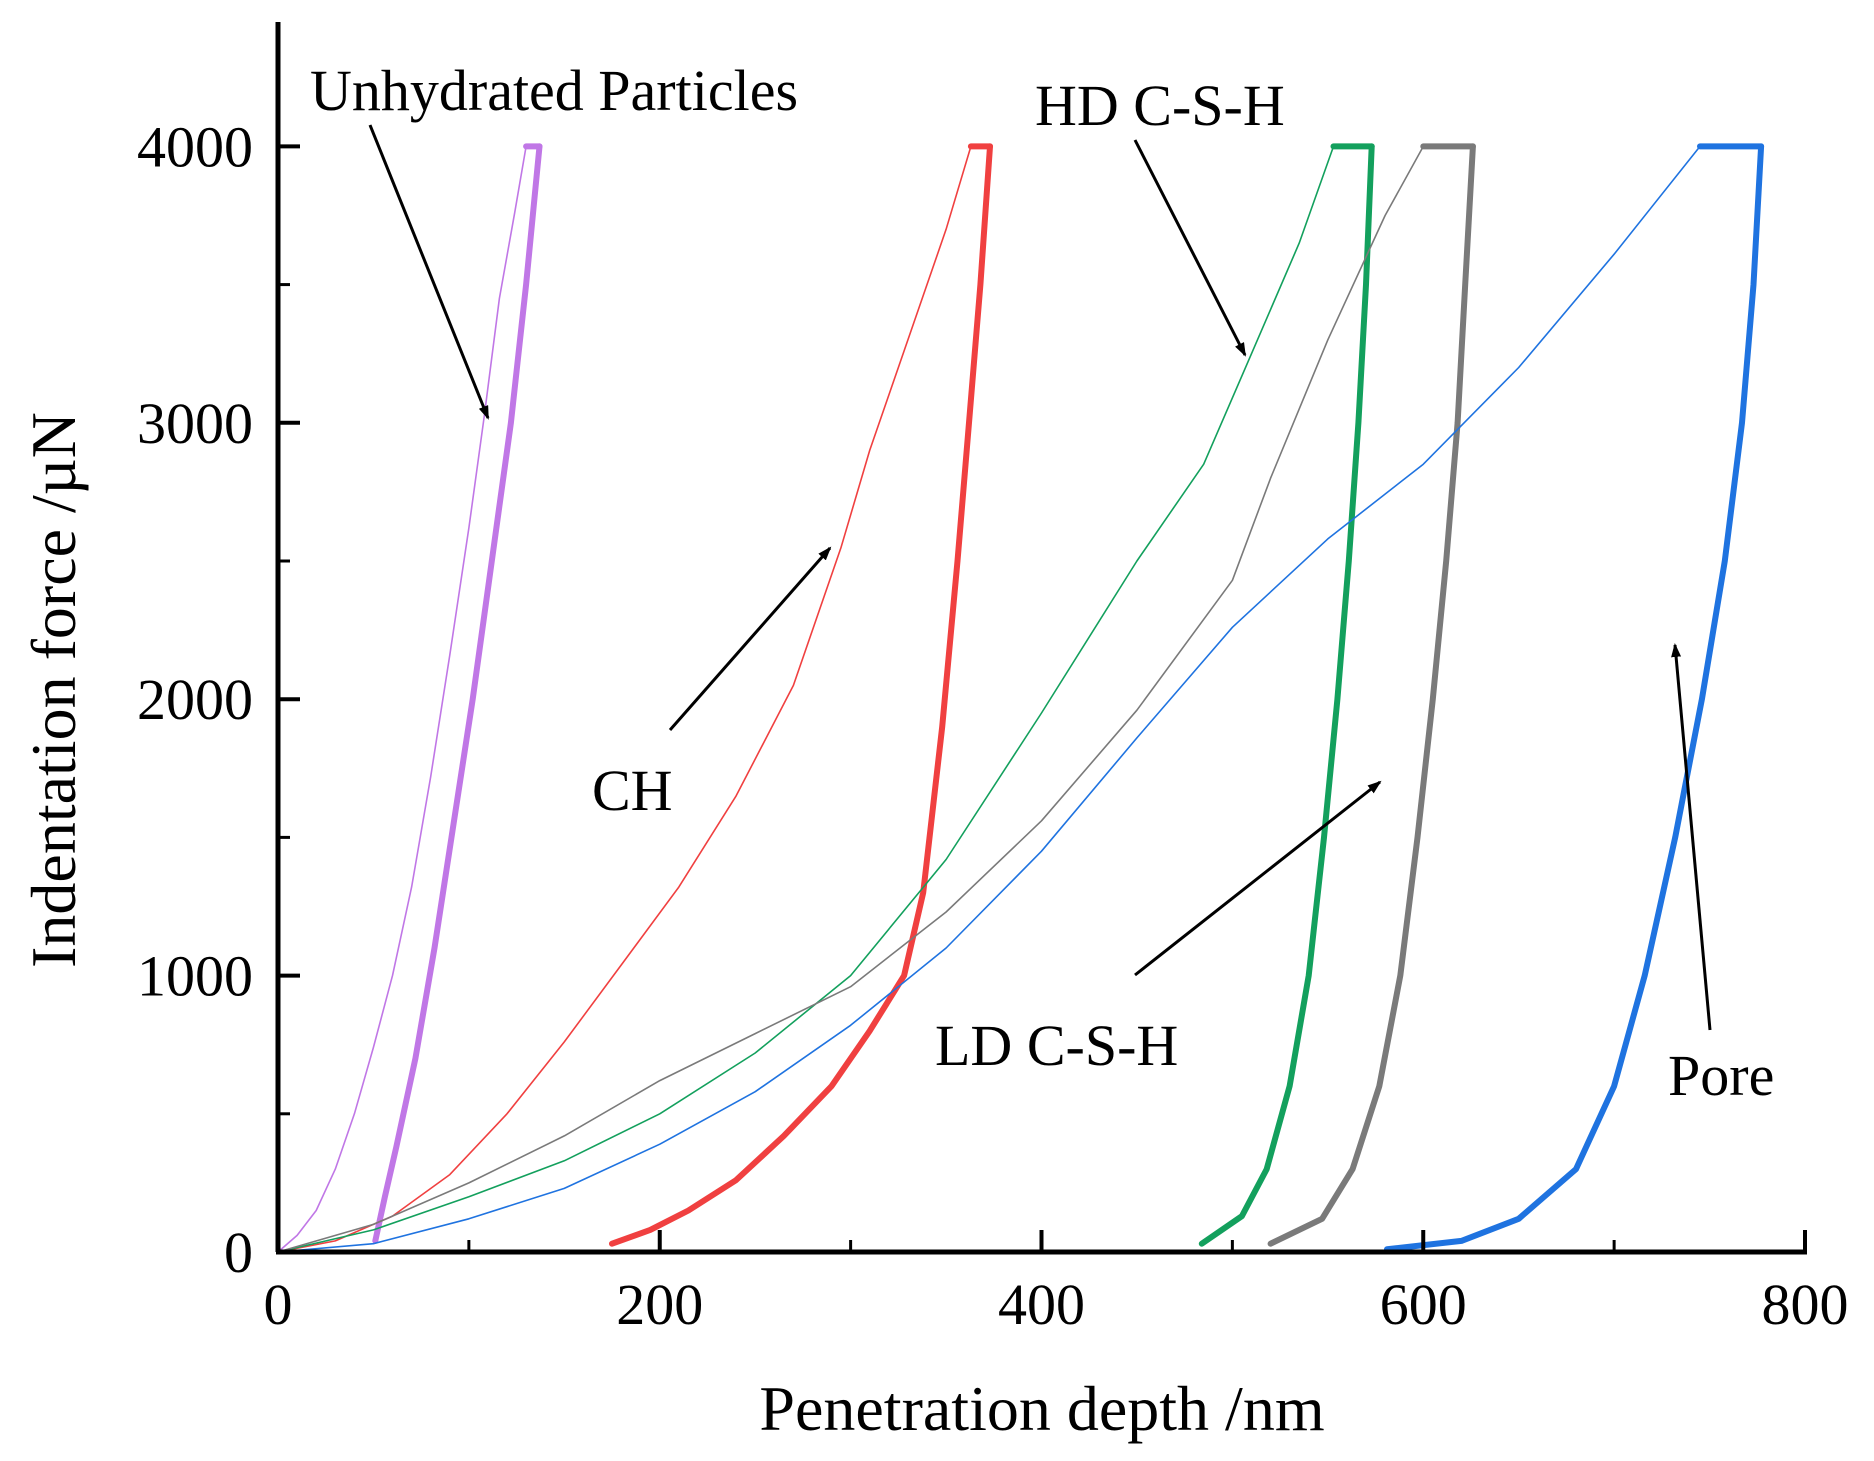  What do you see at coordinates (1286, 695) in the screenshot?
I see `series-hd-c-s-h-unloading` at bounding box center [1286, 695].